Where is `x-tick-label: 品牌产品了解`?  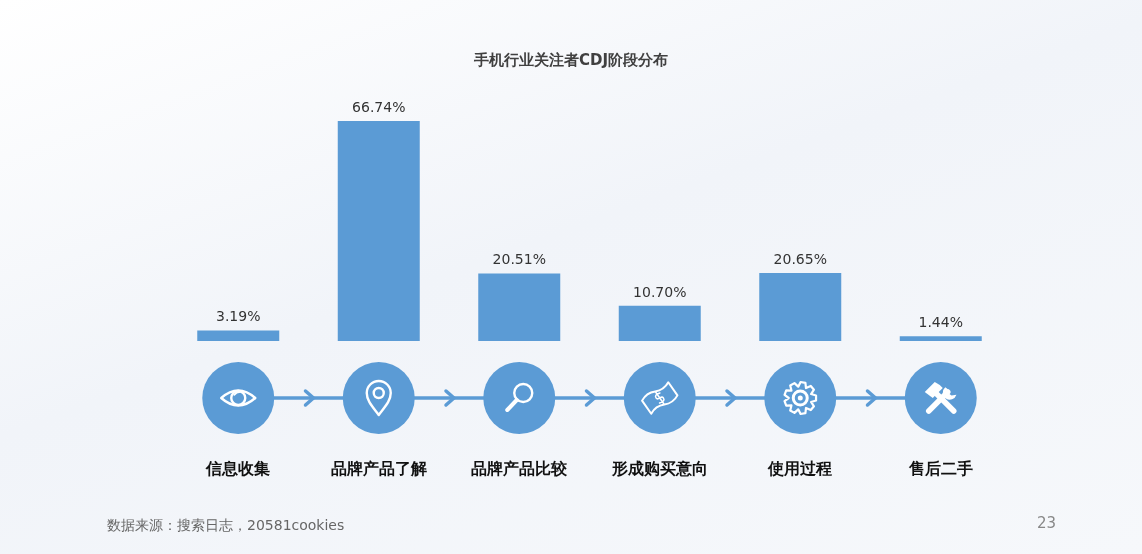
x-tick-label: 品牌产品了解 is located at coordinates (378, 468).